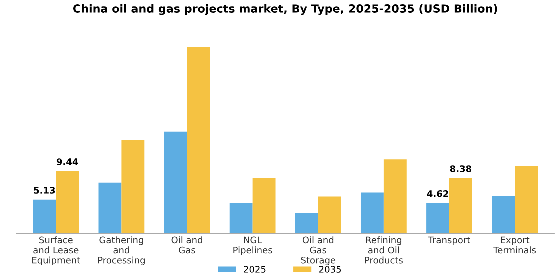  What do you see at coordinates (121, 251) in the screenshot?
I see `x-tick-label: Gathering and Processing` at bounding box center [121, 251].